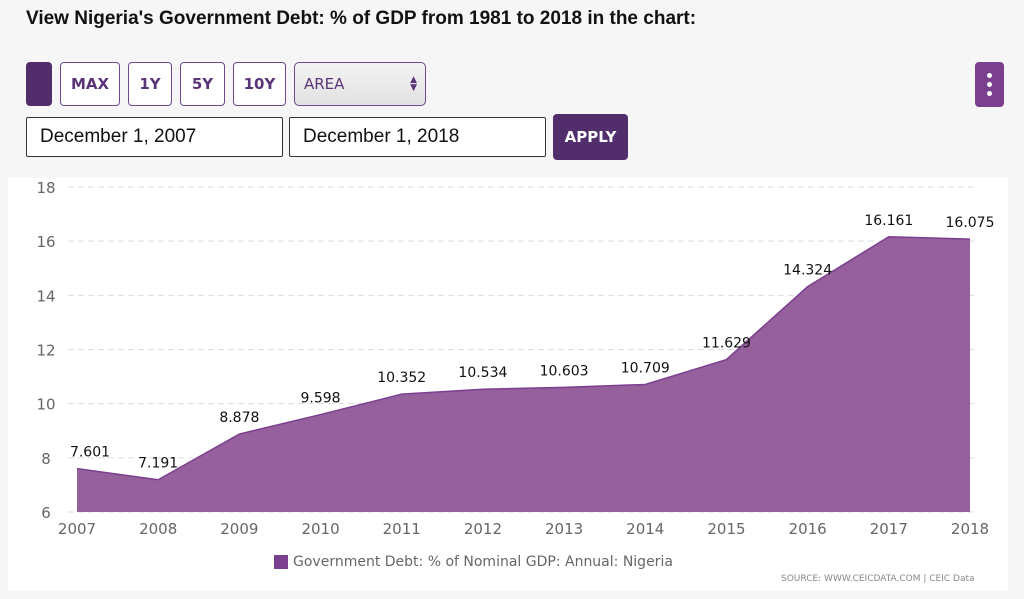  Describe the element at coordinates (401, 378) in the screenshot. I see `data-label: 10.352` at that location.